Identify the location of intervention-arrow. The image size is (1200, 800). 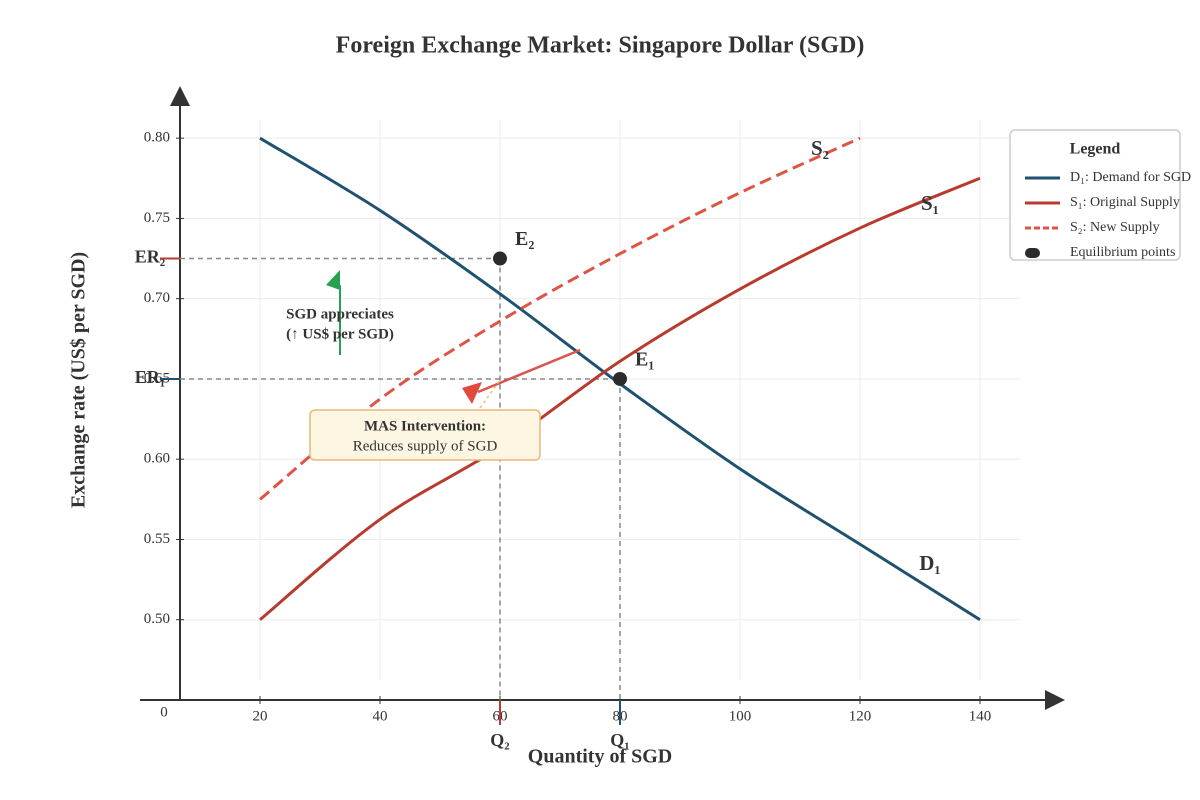
(529, 371).